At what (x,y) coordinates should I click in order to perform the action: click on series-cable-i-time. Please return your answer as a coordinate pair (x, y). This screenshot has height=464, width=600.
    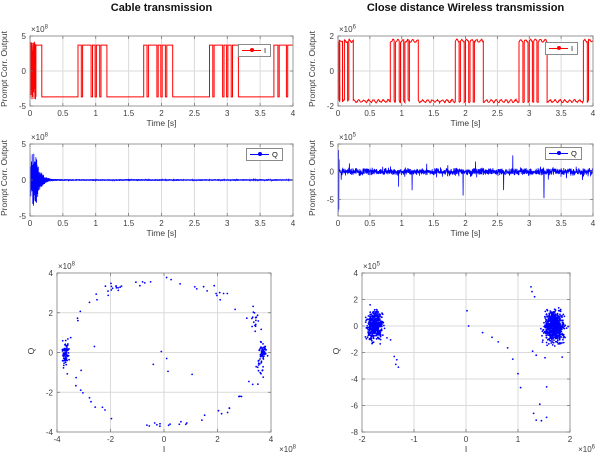
    Looking at the image, I should click on (161, 70).